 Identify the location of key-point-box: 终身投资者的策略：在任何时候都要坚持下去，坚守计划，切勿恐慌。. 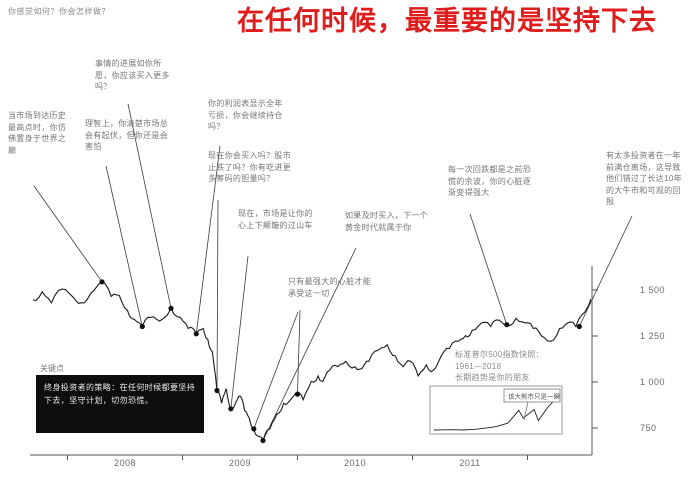
(120, 404).